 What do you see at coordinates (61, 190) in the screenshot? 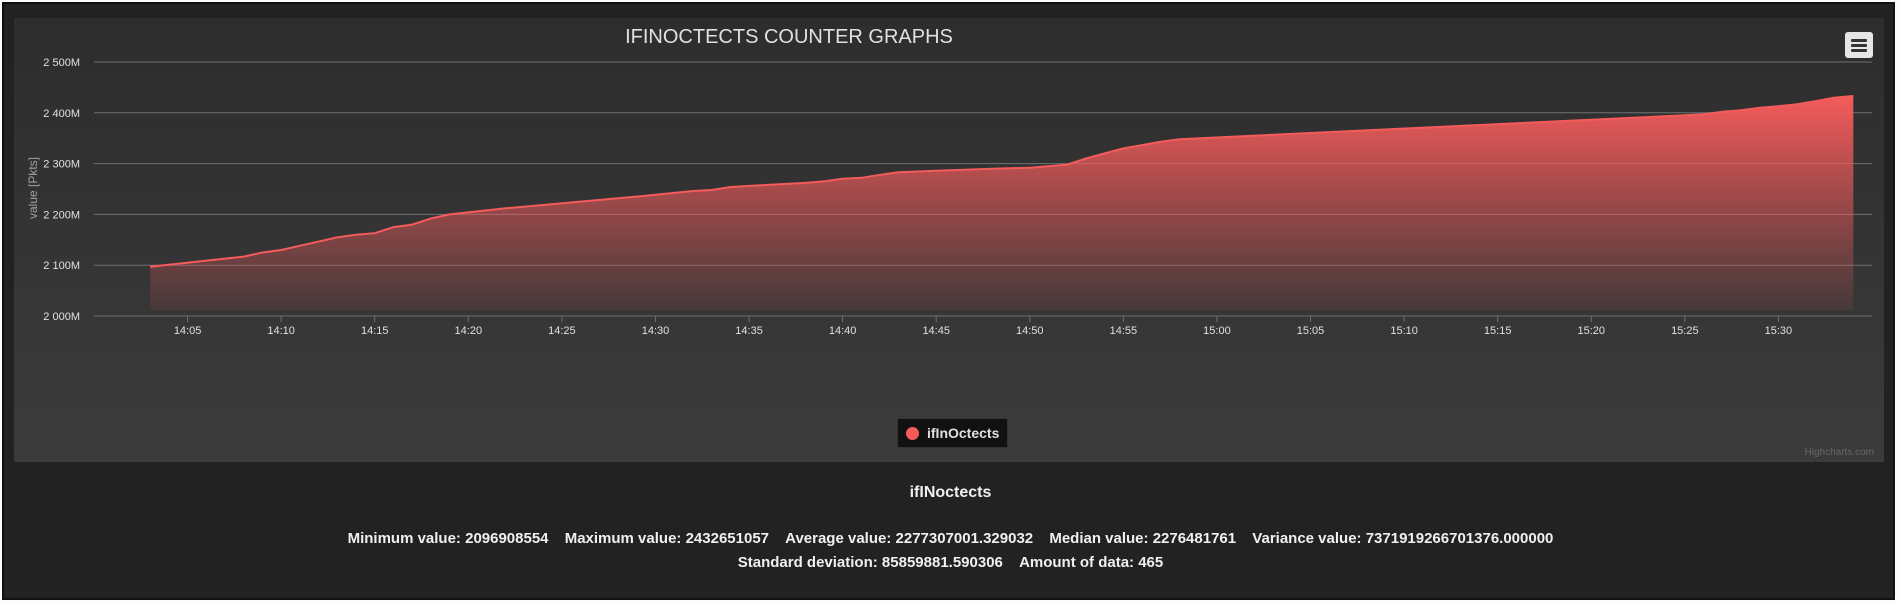
I see `y-axis-tick-labels: 2 000M 2 100M 2 200M 2 300M 2 400M 2 500M` at bounding box center [61, 190].